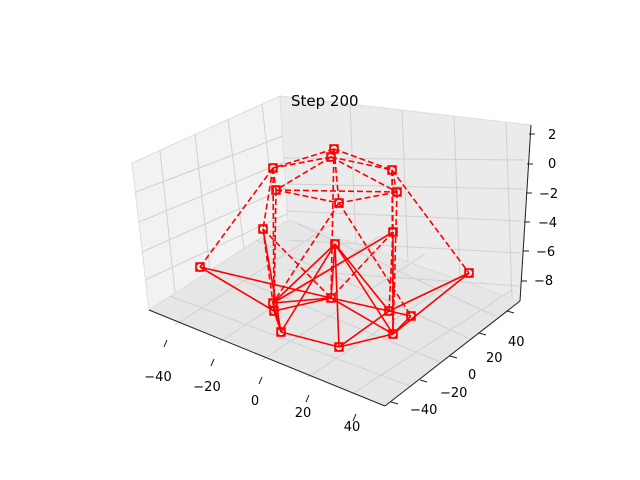 Image resolution: width=640 pixels, height=480 pixels. I want to click on x-axis-line, so click(267, 358).